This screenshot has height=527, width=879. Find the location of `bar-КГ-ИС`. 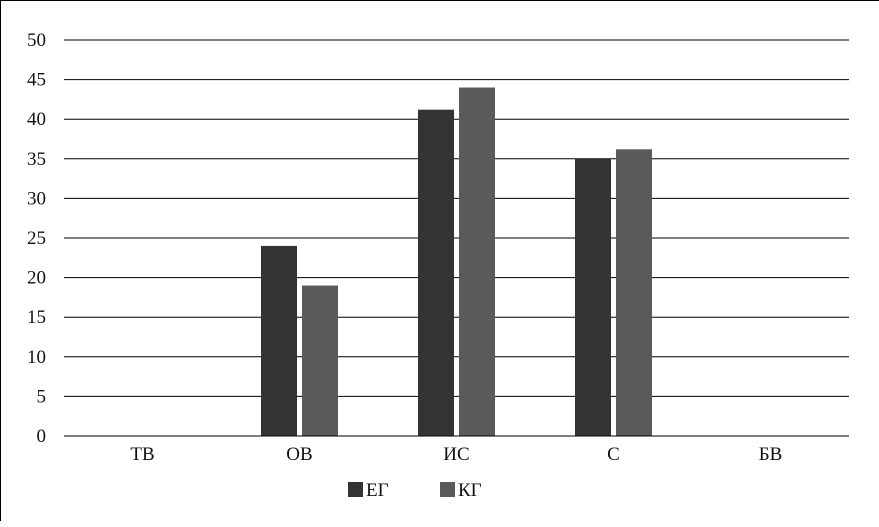

bar-КГ-ИС is located at coordinates (477, 262).